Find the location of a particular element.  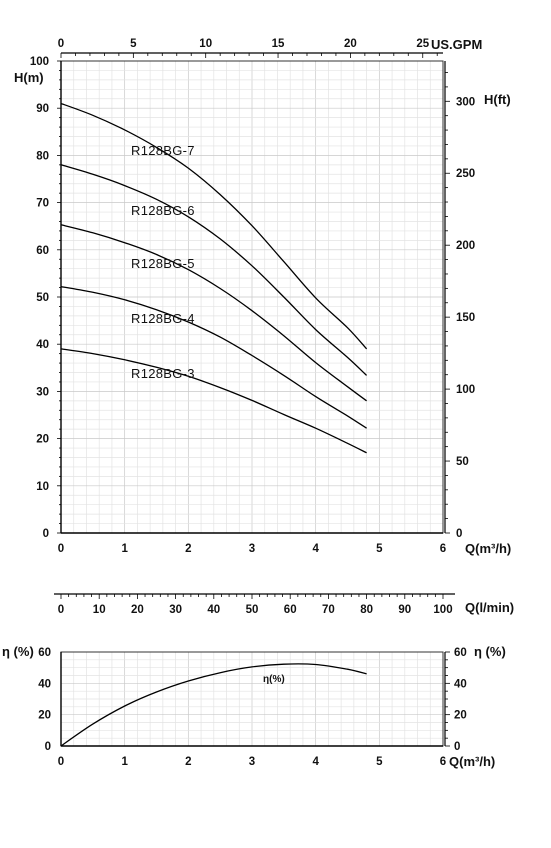

lmin-tick-label: 30 is located at coordinates (175, 610).